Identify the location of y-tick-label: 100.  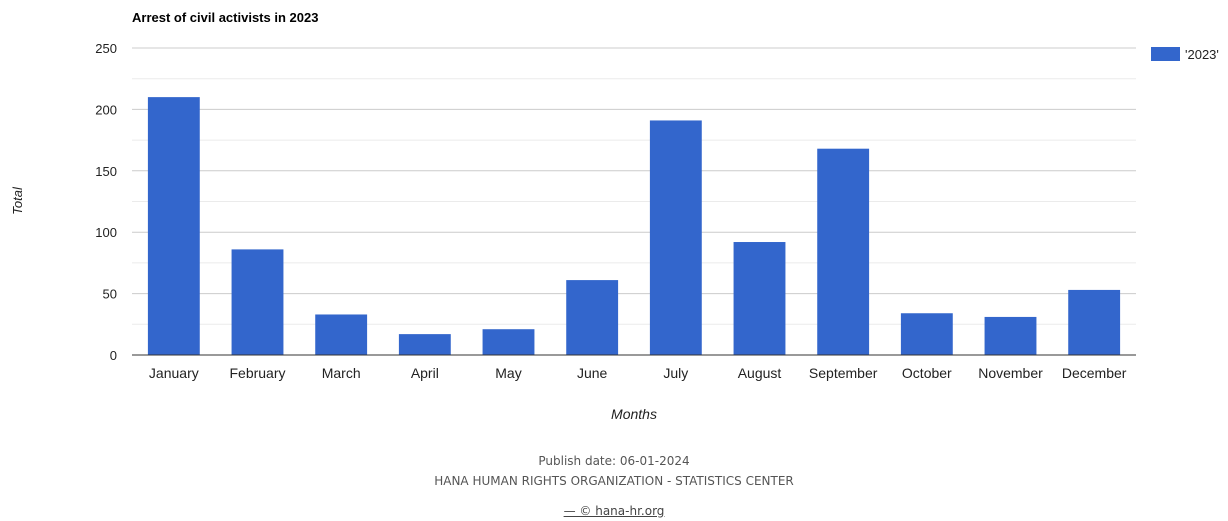
(106, 232).